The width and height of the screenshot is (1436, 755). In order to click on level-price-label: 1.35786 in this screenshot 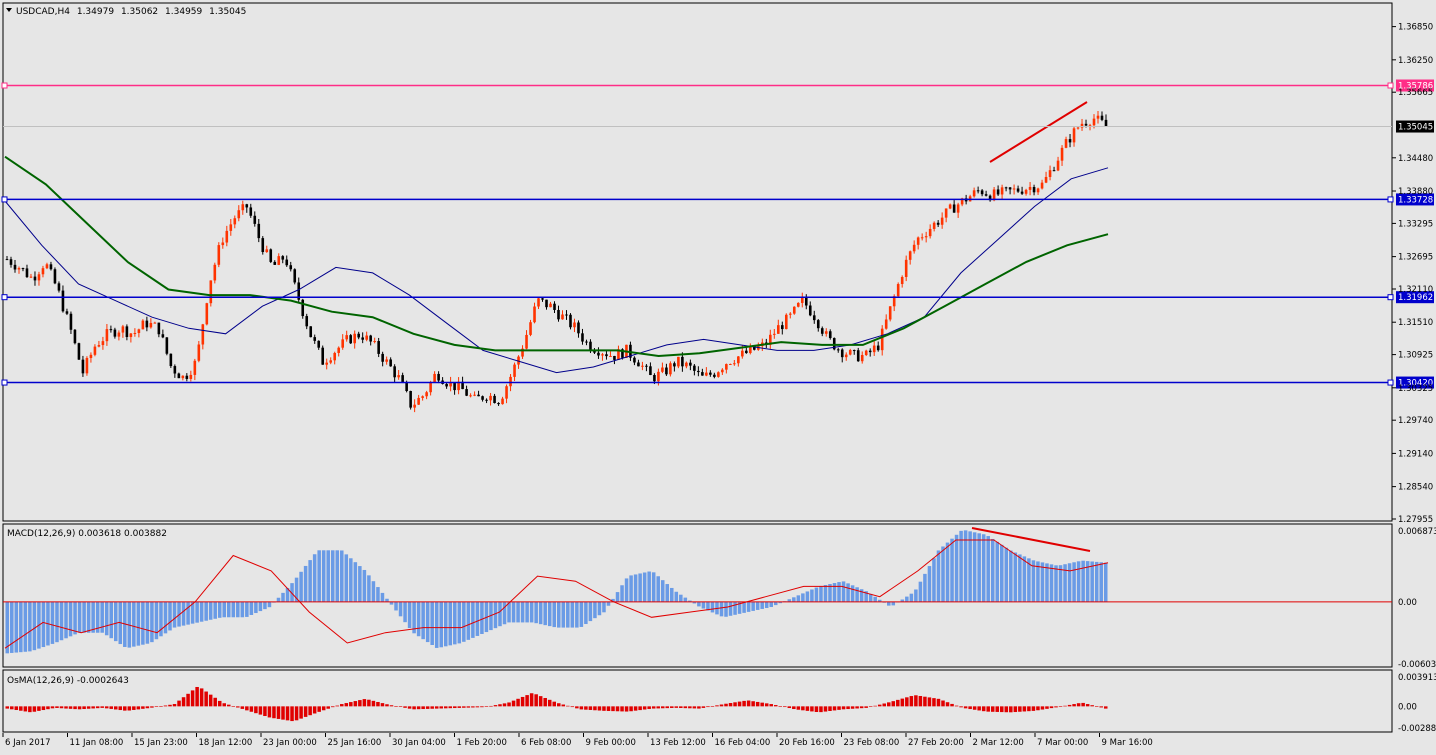, I will do `click(1415, 87)`.